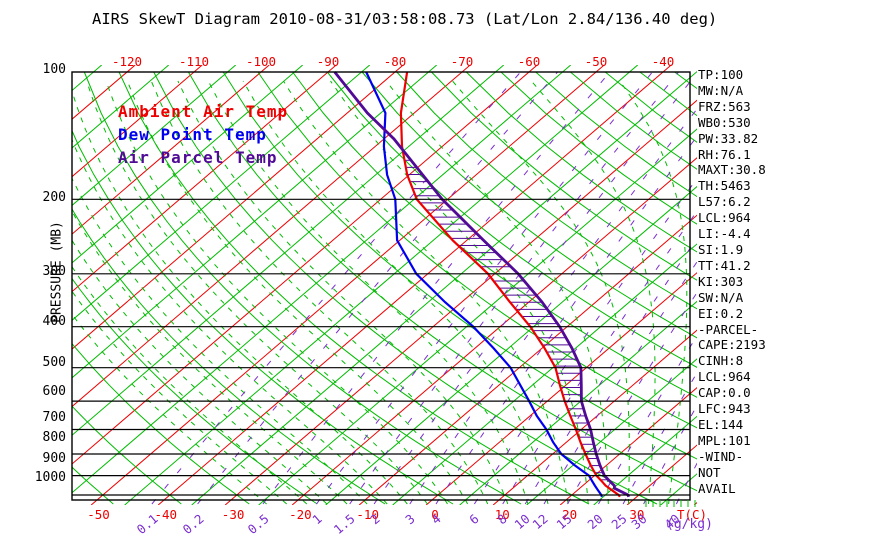  I want to click on stats-line: WB0:530, so click(724, 122).